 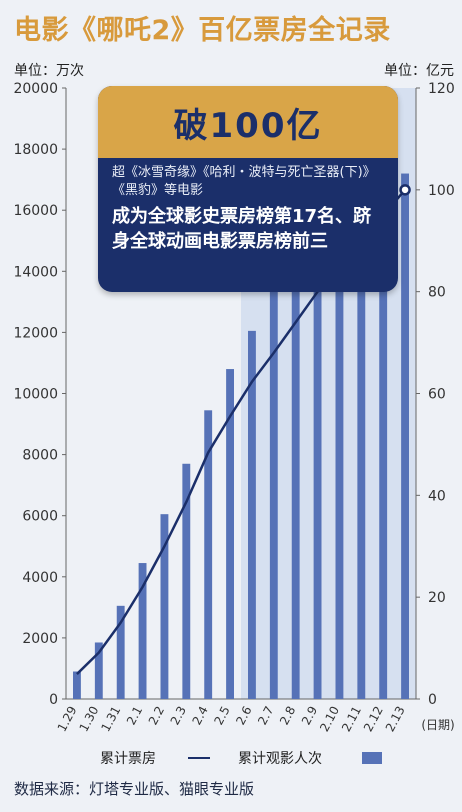 I want to click on callout-headline: 破100亿, so click(x=248, y=125).